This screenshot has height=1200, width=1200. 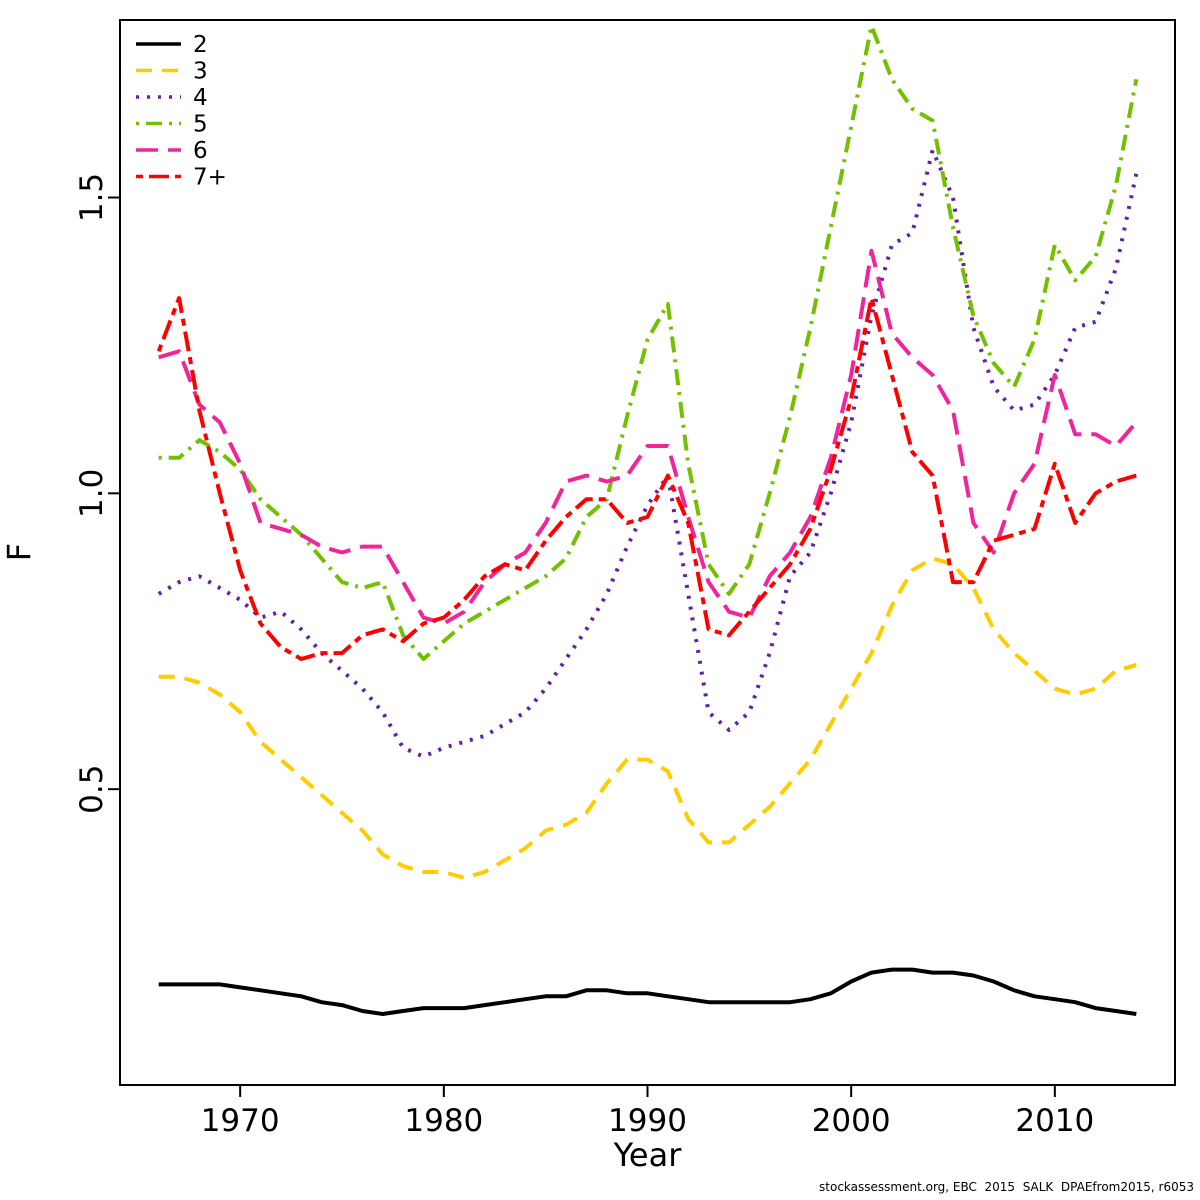 I want to click on x-tick-label: 2000, so click(x=851, y=1121).